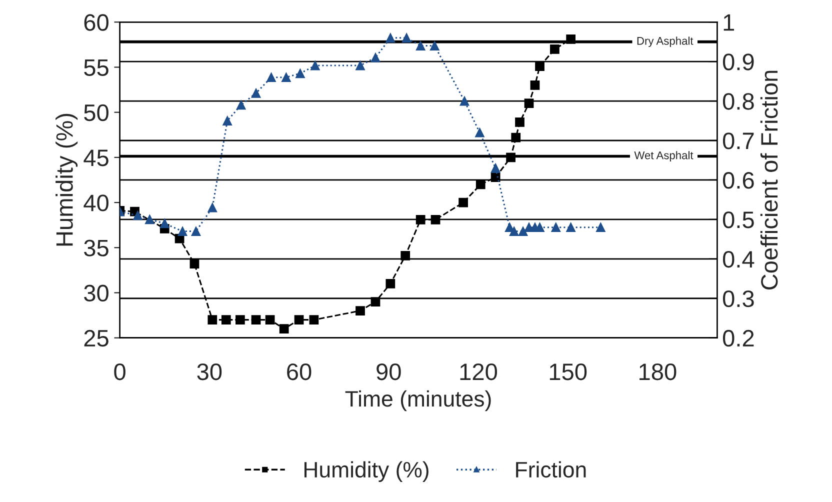 The height and width of the screenshot is (502, 832). What do you see at coordinates (418, 401) in the screenshot?
I see `x-axis-title: Time (minutes)` at bounding box center [418, 401].